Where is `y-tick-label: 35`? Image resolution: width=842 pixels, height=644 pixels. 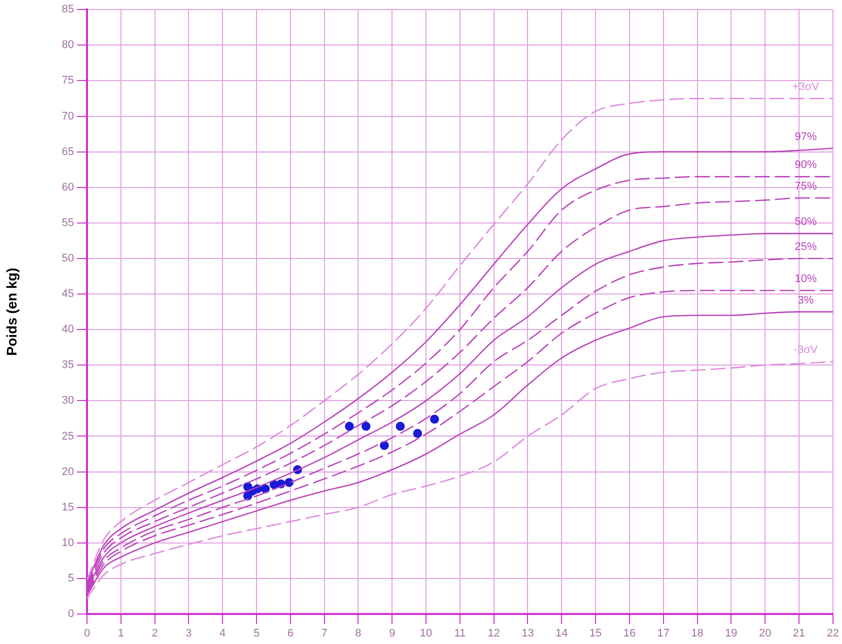
y-tick-label: 35 is located at coordinates (68, 365).